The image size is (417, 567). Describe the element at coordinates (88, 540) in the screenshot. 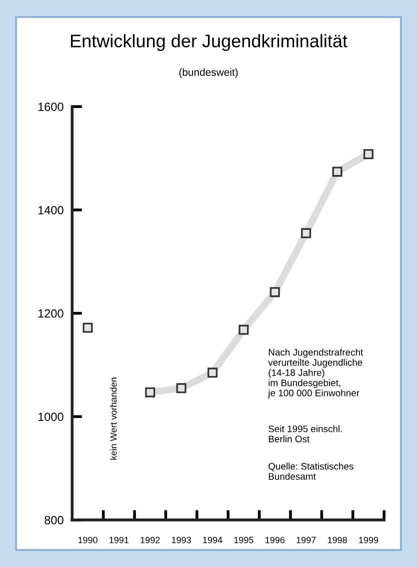

I see `x-tick-label: 1990` at that location.